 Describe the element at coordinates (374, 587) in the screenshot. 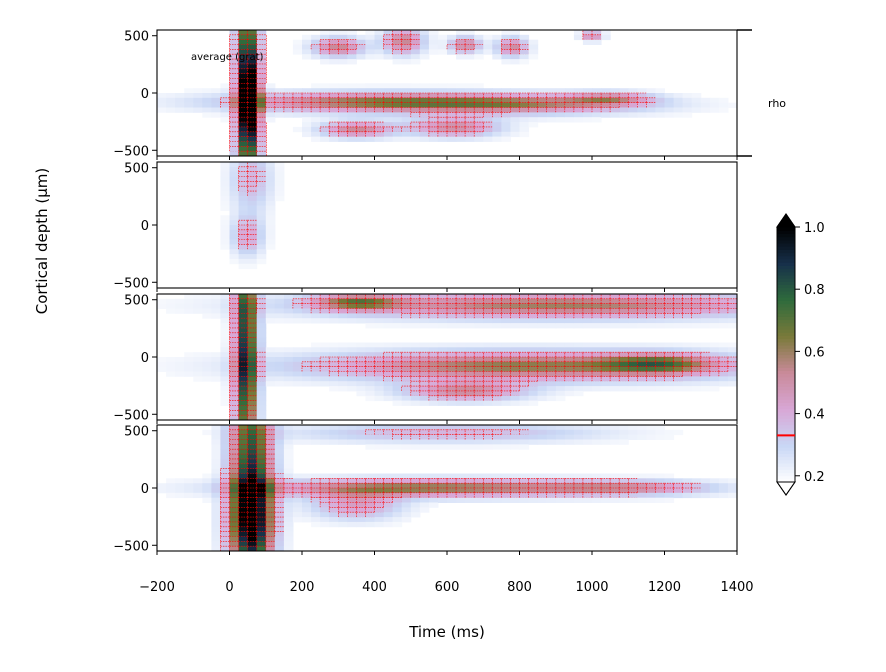

I see `x-tick-label: 400` at that location.